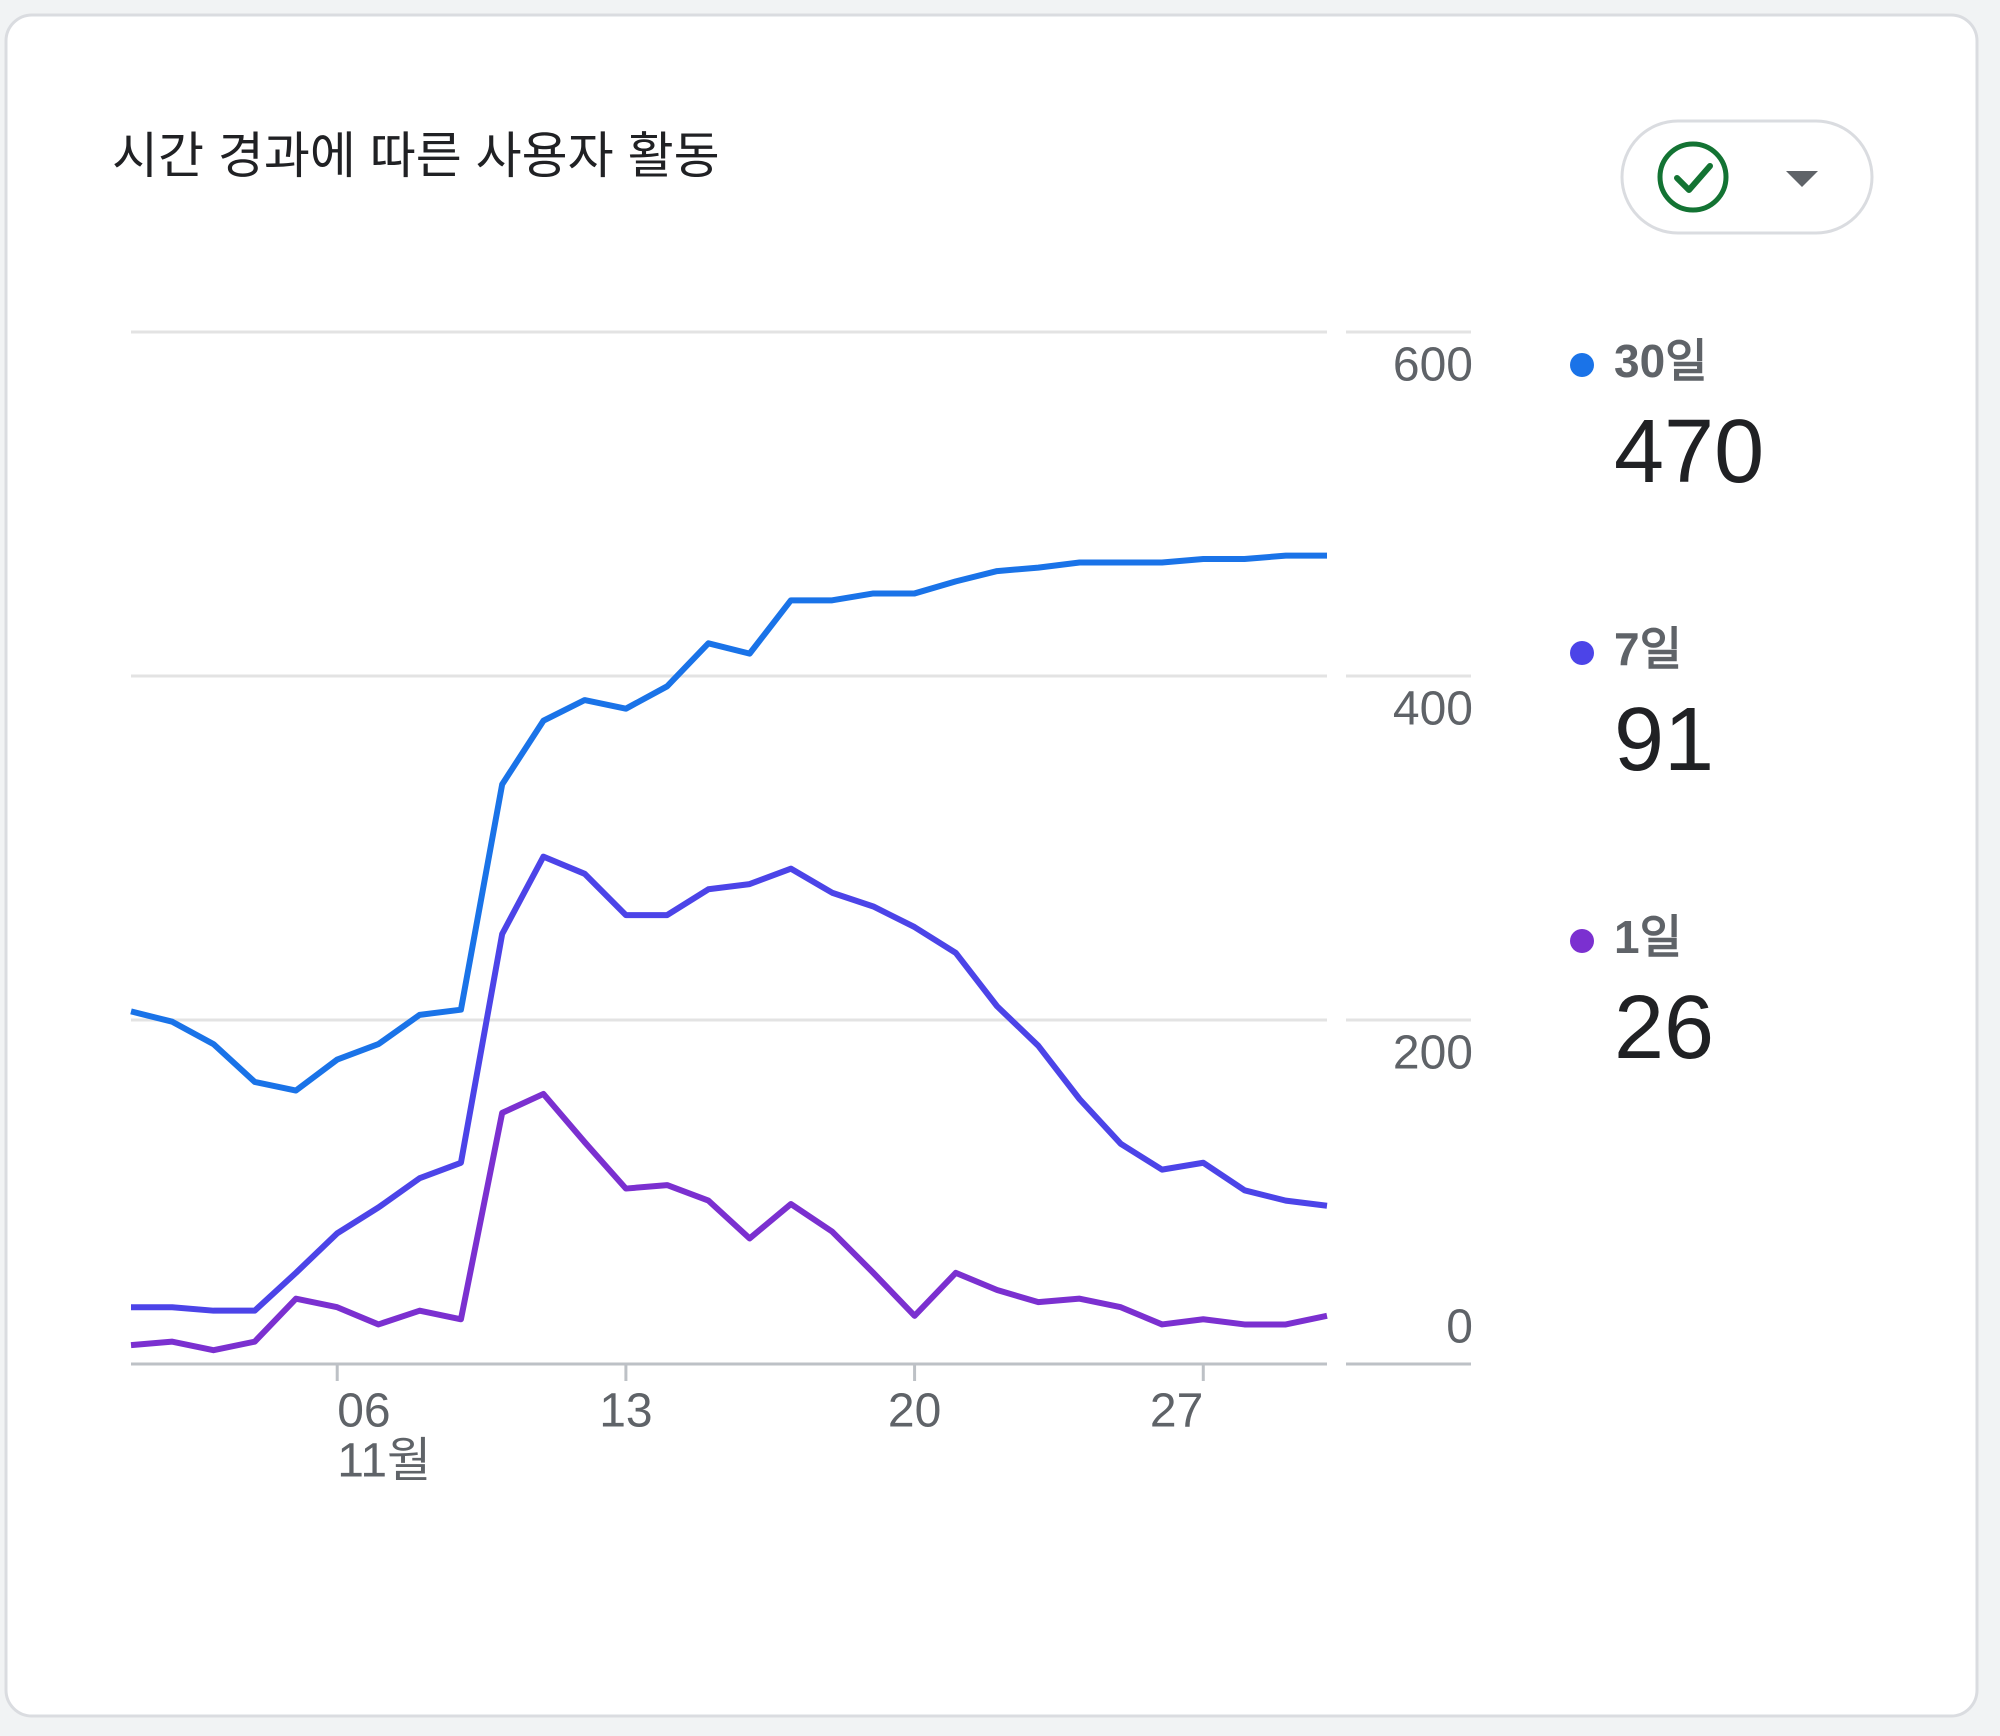 This screenshot has height=1736, width=2000. I want to click on series-line, so click(729, 1222).